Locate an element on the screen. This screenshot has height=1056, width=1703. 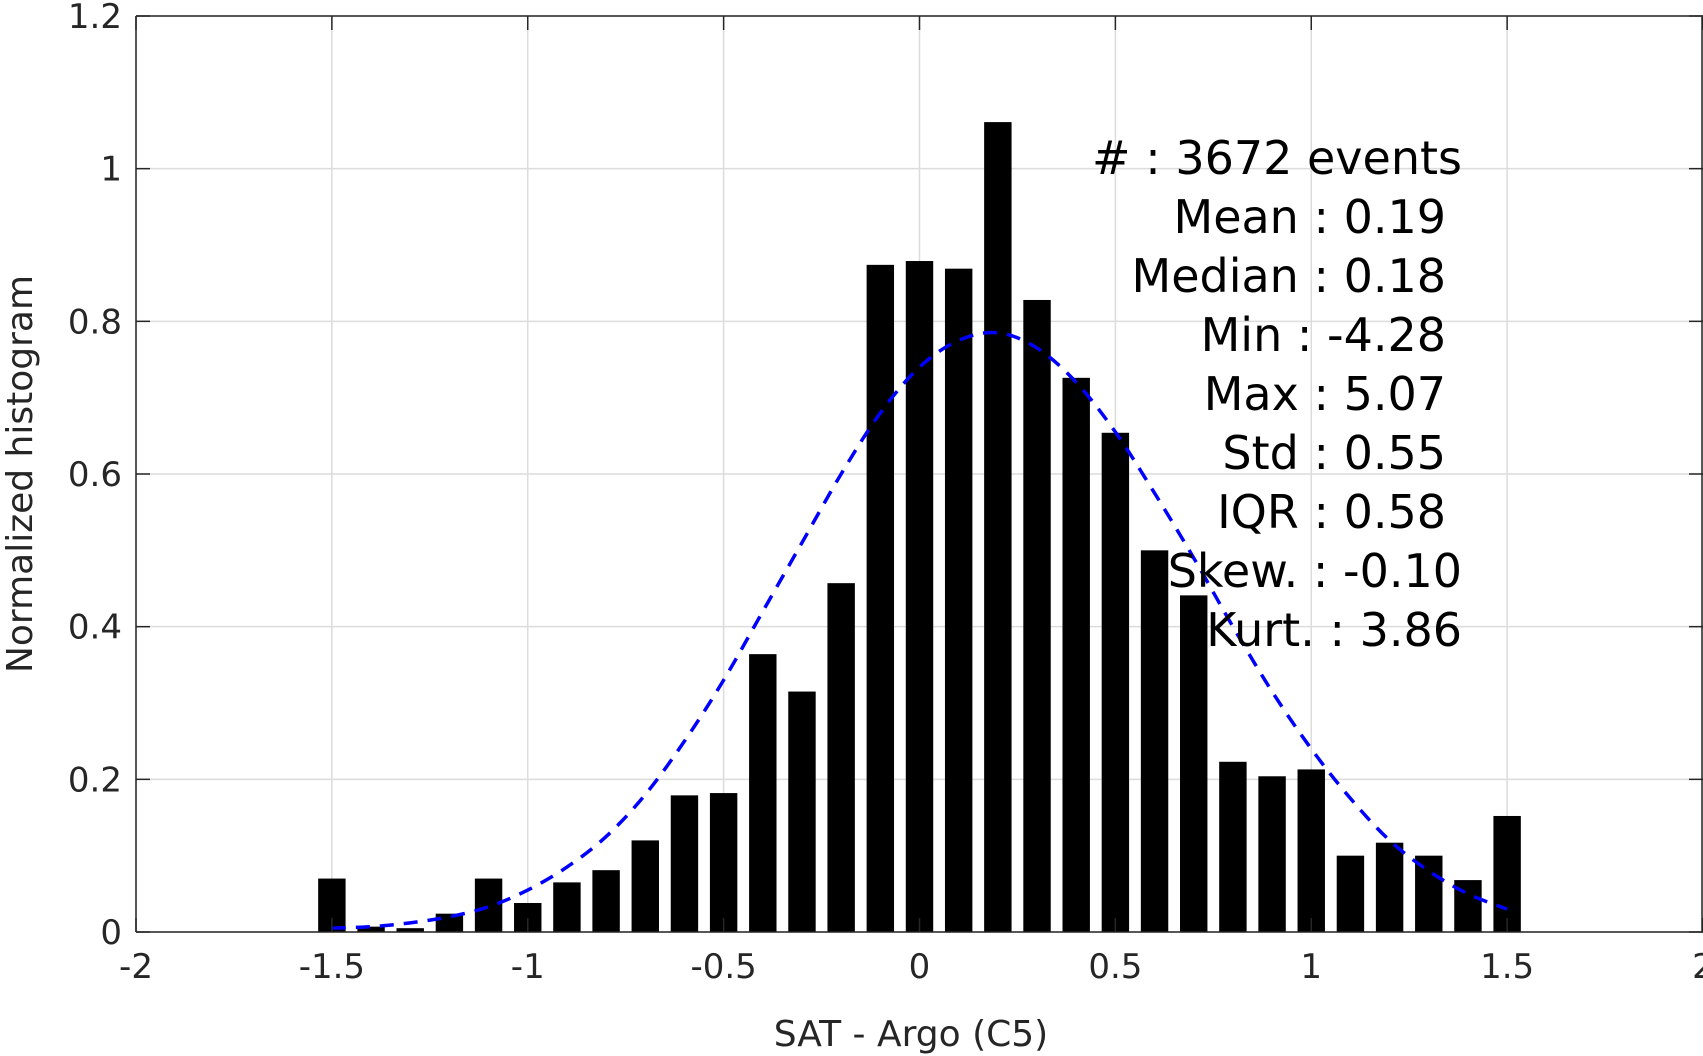
x-tick-label: -1 is located at coordinates (528, 967).